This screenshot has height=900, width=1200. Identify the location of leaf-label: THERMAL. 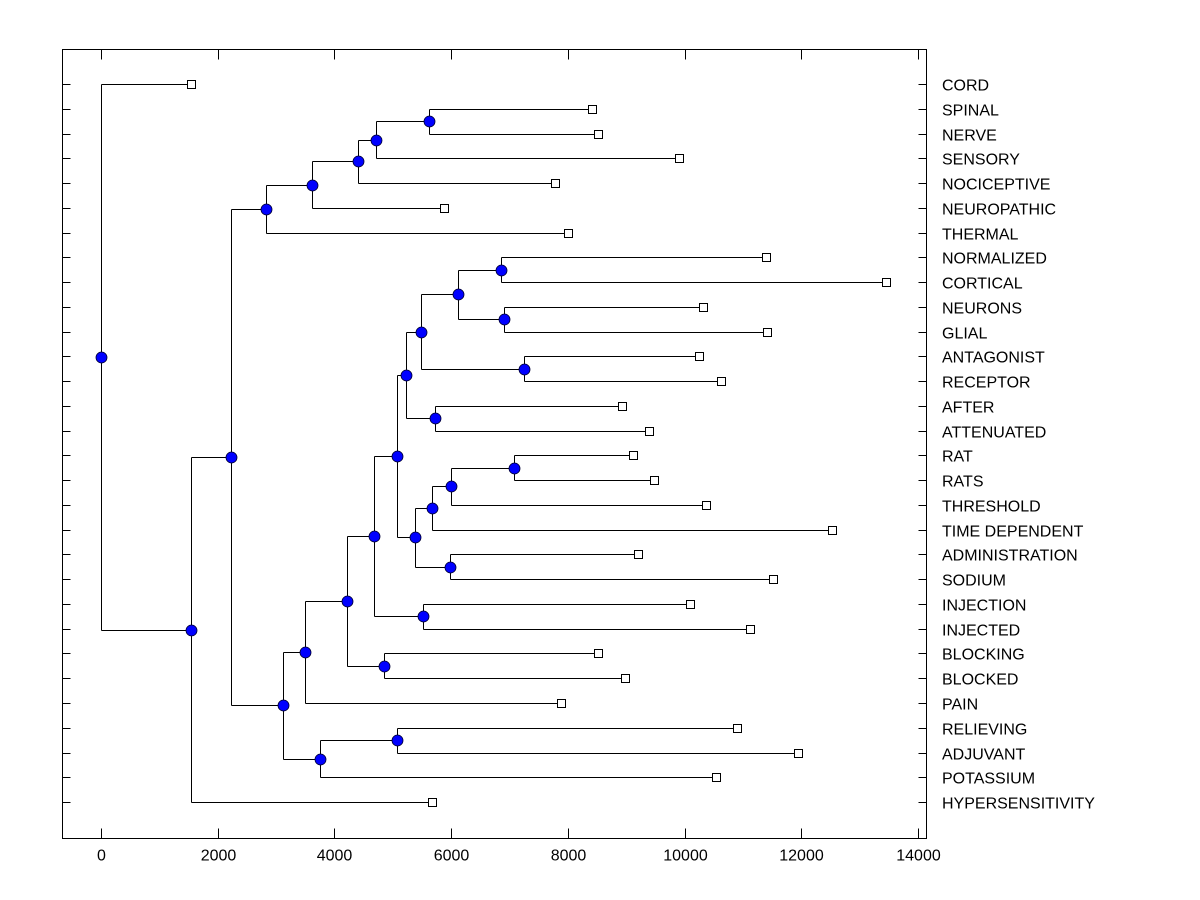
(980, 235).